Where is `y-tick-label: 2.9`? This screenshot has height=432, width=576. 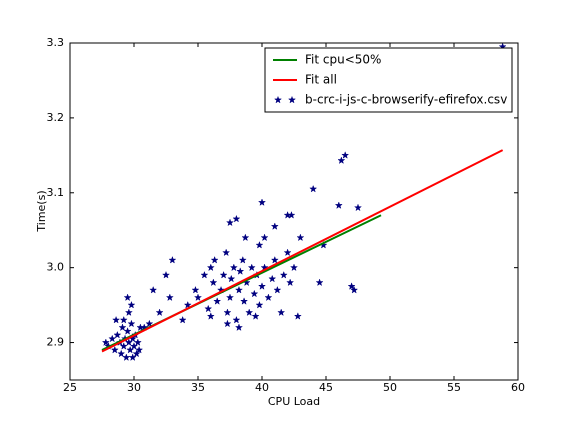 y-tick-label: 2.9 is located at coordinates (56, 342).